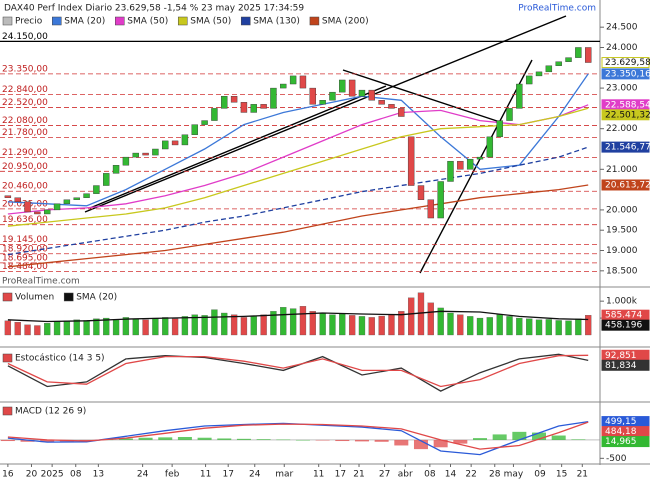 The image size is (650, 483). What do you see at coordinates (25, 240) in the screenshot?
I see `level-label: 19.145,00` at bounding box center [25, 240].